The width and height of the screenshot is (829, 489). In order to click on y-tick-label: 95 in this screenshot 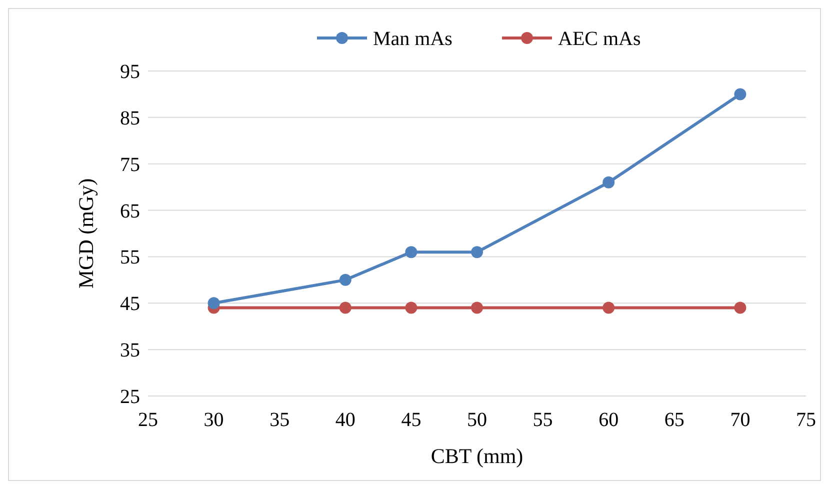, I will do `click(130, 72)`.